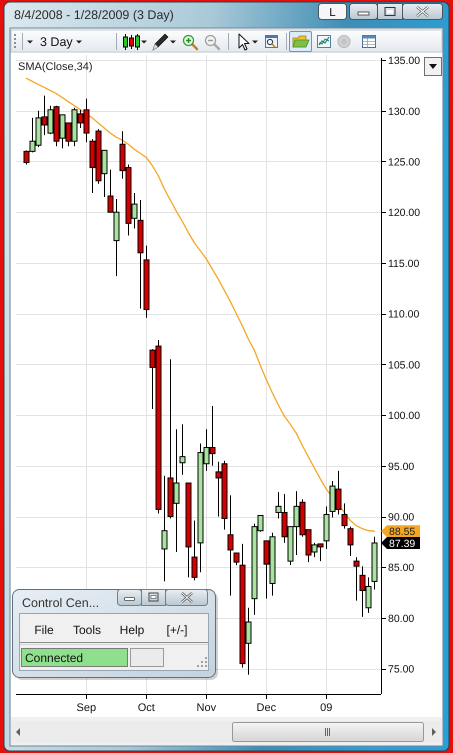 The height and width of the screenshot is (753, 453). I want to click on annotation: 87.39, so click(402, 544).